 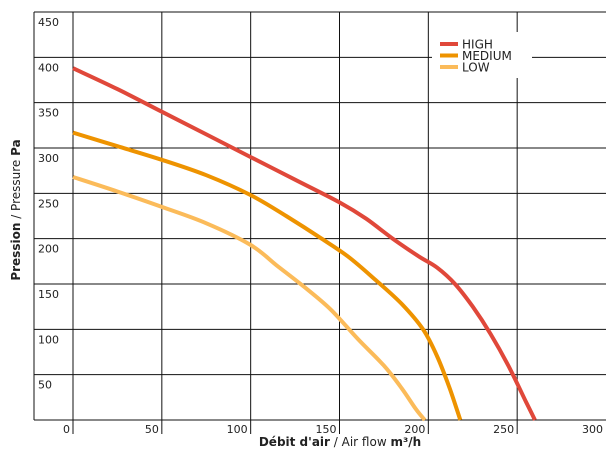 What do you see at coordinates (477, 45) in the screenshot?
I see `legend-label-high: HIGH` at bounding box center [477, 45].